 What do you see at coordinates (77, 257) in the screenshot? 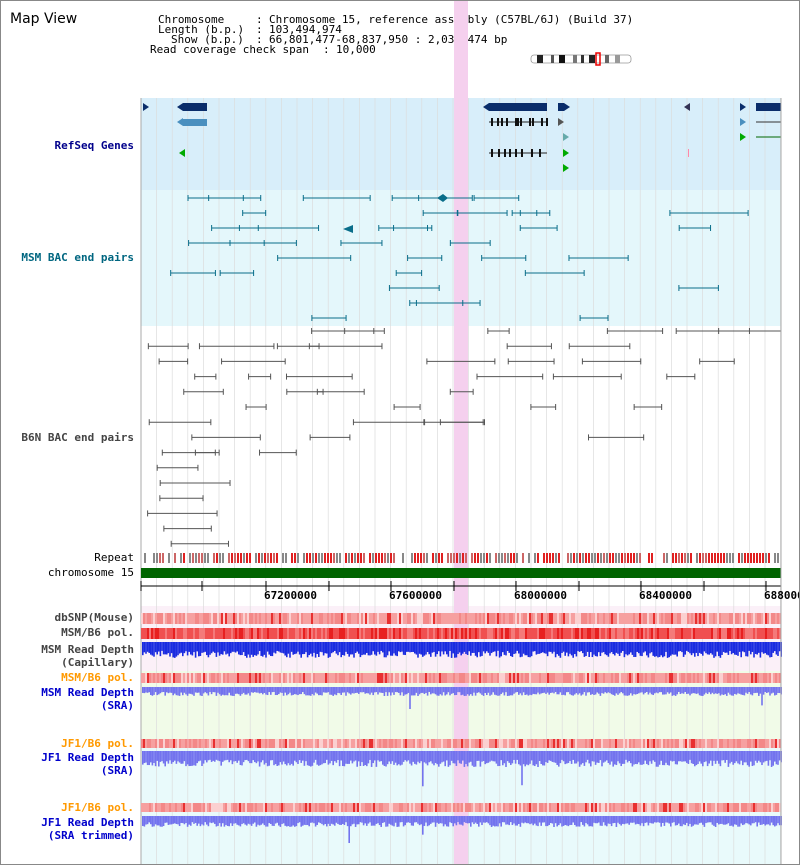
I see `track-label-msm-bac: MSM BAC end pairs` at bounding box center [77, 257].